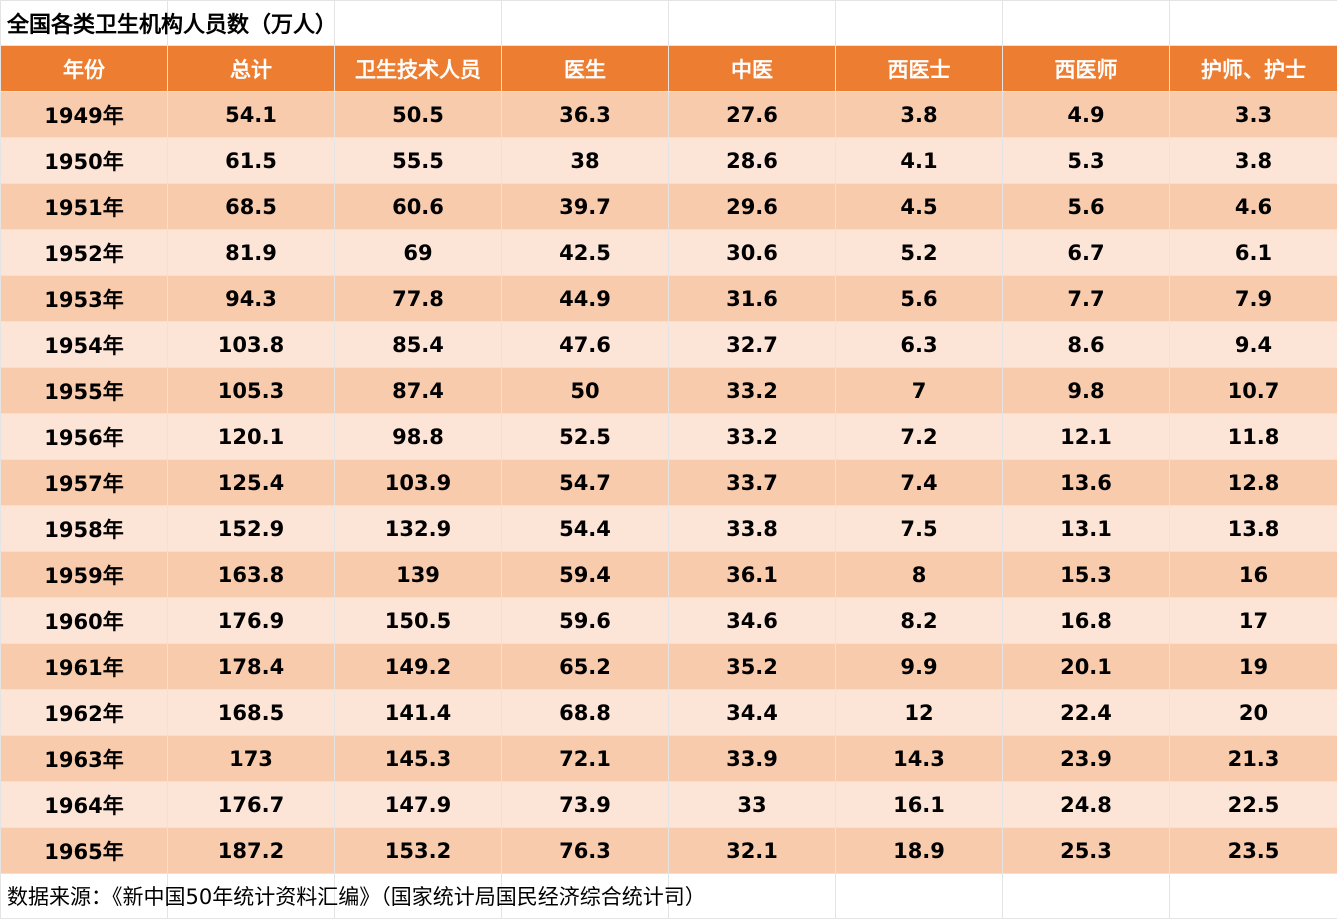 The height and width of the screenshot is (921, 1337). I want to click on value-cell: 54.4, so click(585, 528).